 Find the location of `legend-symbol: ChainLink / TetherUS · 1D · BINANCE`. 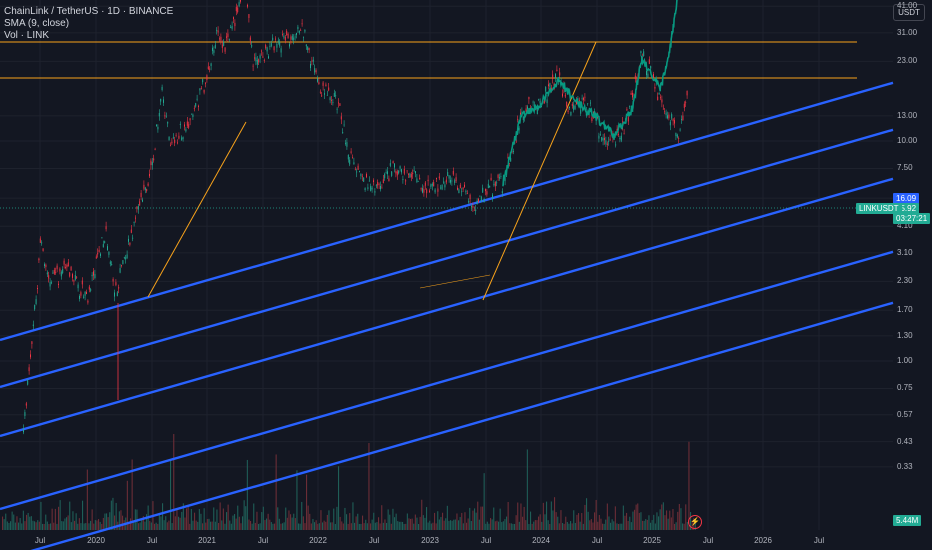

legend-symbol: ChainLink / TetherUS · 1D · BINANCE is located at coordinates (89, 11).